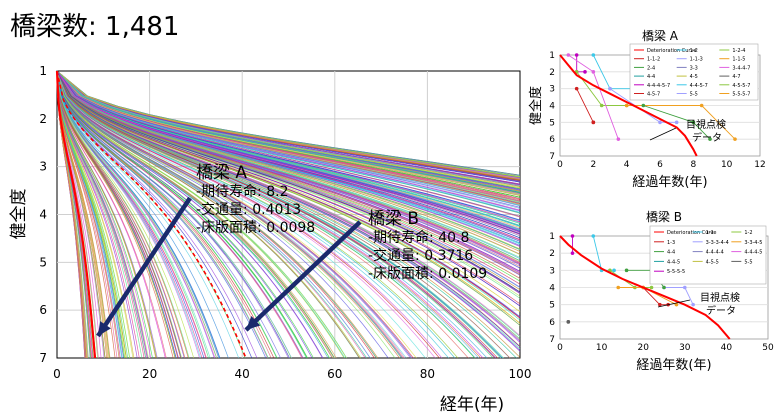  What do you see at coordinates (672, 51) in the screenshot?
I see `inset_a-legend-label: Deterioration Curve` at bounding box center [672, 51].